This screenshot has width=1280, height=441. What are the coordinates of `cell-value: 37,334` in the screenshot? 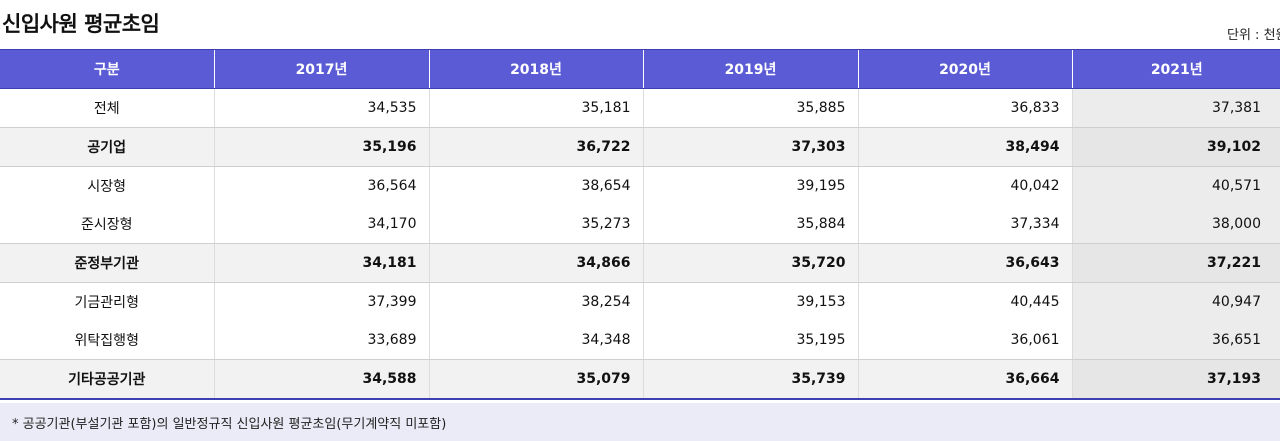 It's located at (964, 224).